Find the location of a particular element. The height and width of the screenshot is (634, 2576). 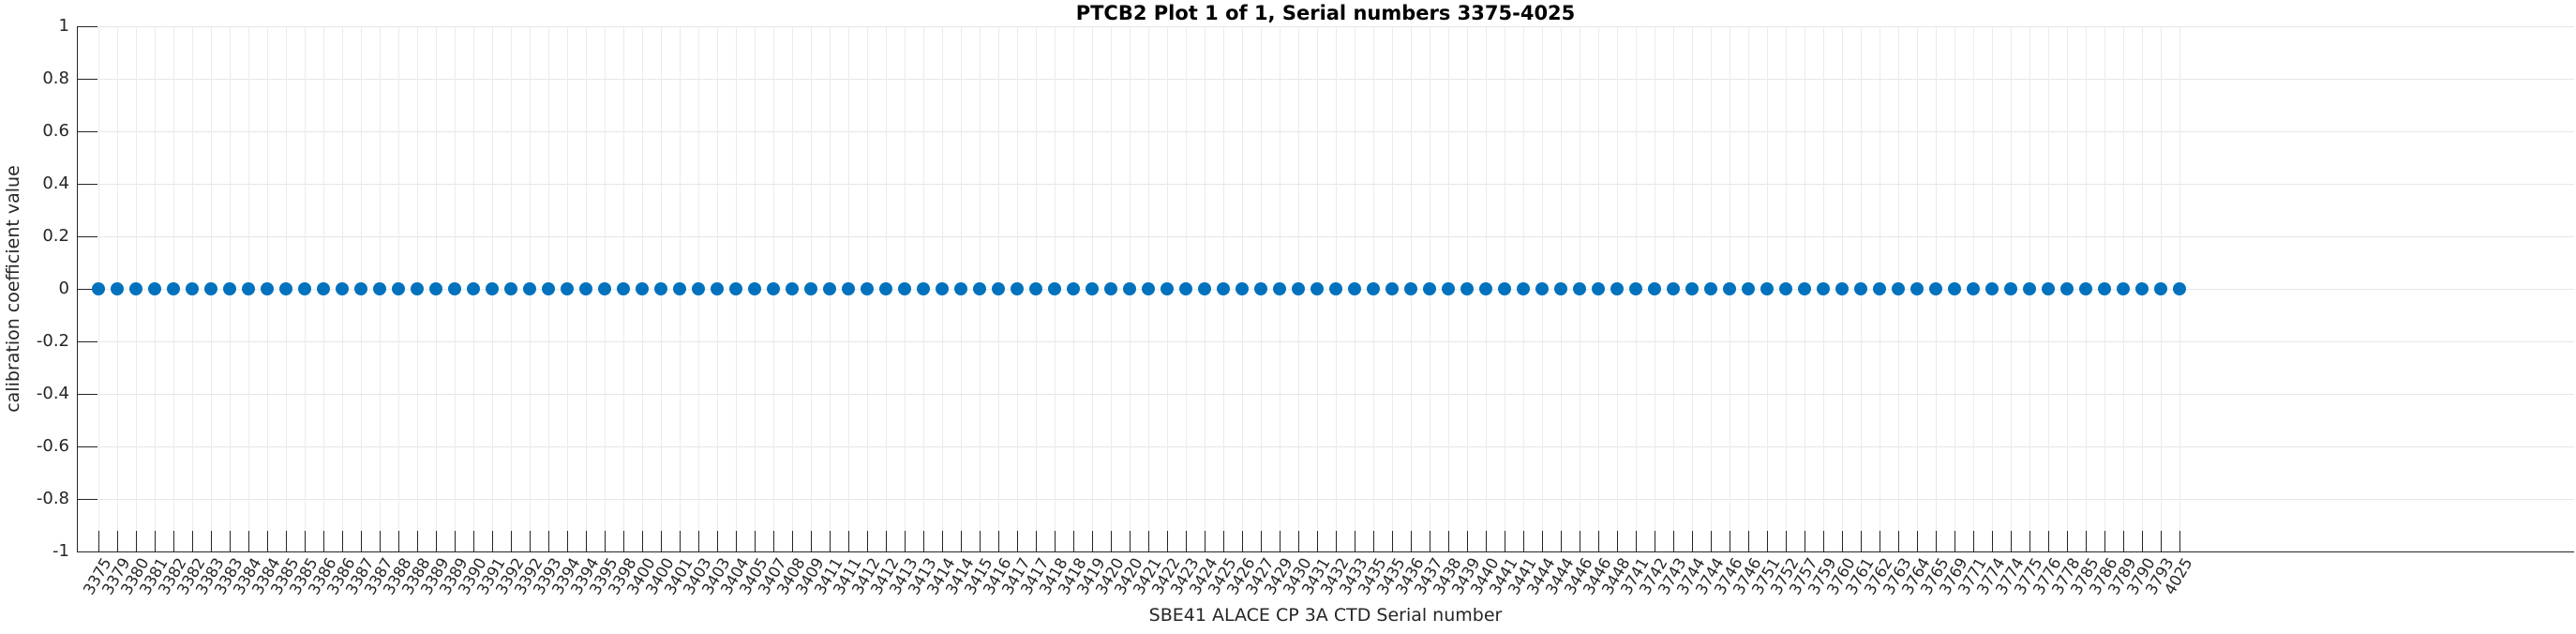

x-axis-label: SBE41 ALACE CP 3A CTD Serial number is located at coordinates (1325, 615).